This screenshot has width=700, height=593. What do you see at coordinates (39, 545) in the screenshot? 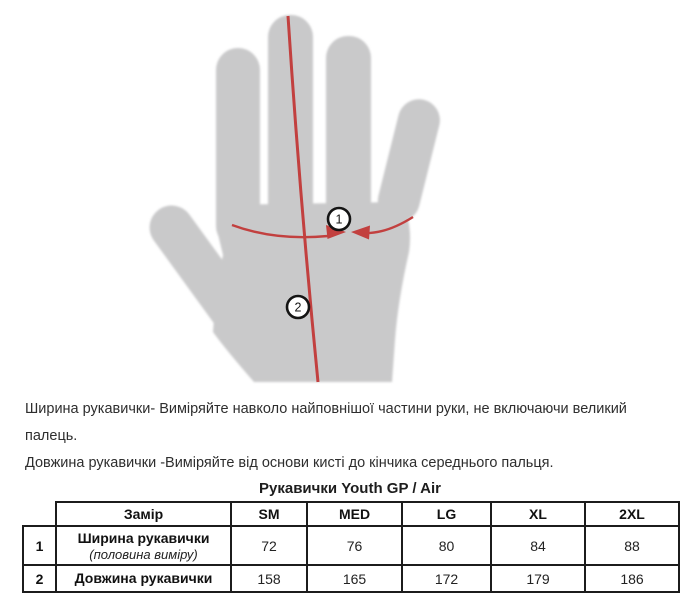
I see `row-number: 1` at bounding box center [39, 545].